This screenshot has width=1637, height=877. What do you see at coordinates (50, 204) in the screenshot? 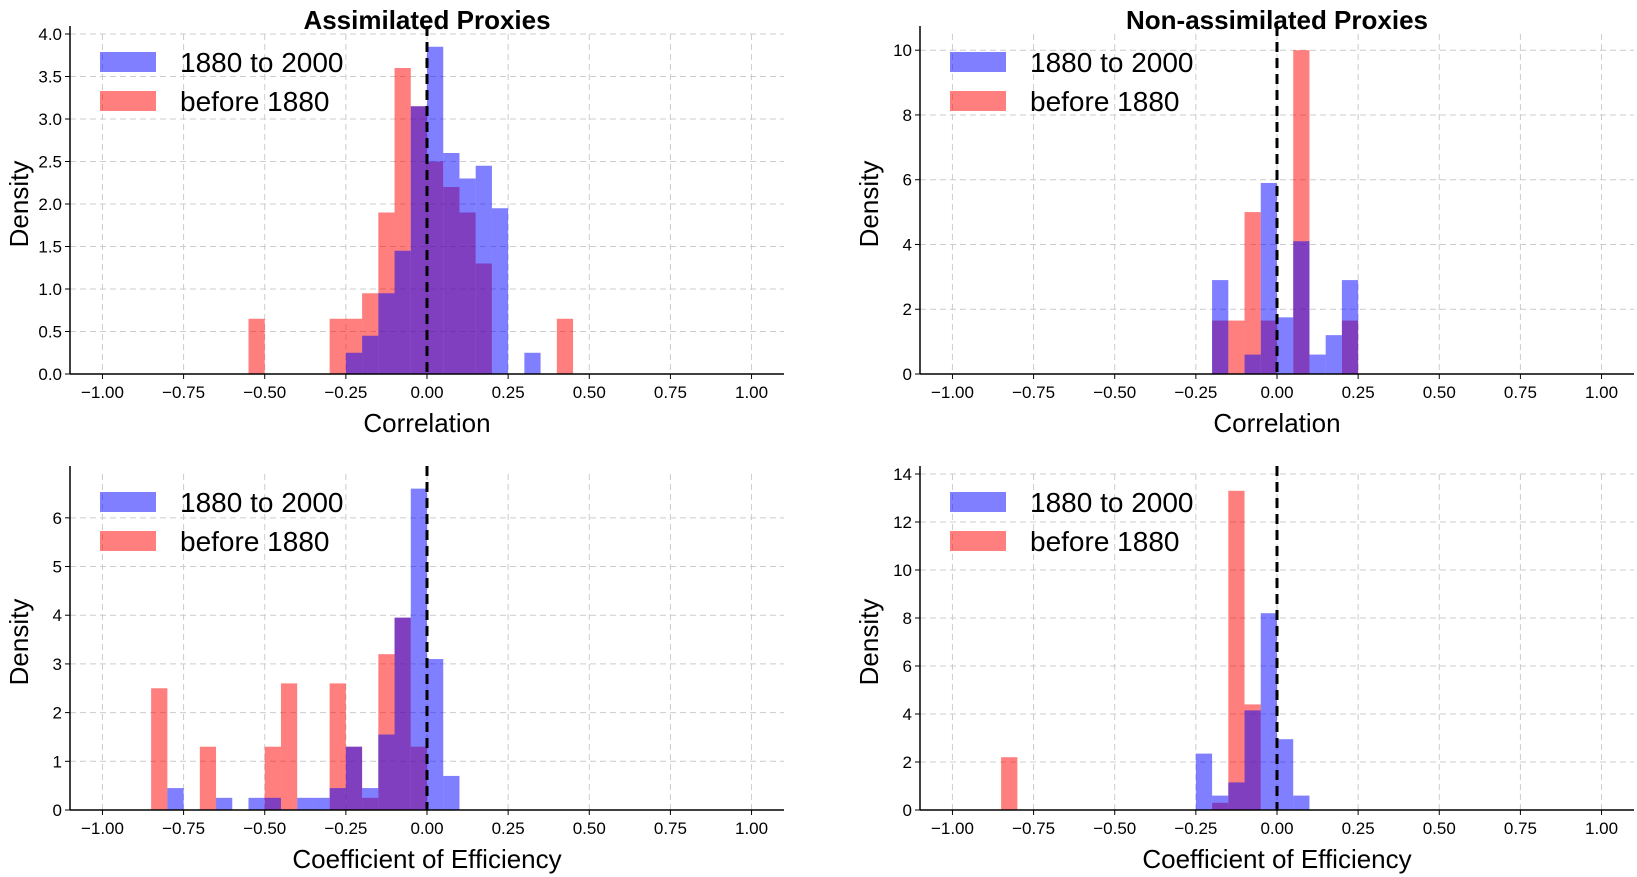
I see `y-tick-label: 2.0` at bounding box center [50, 204].